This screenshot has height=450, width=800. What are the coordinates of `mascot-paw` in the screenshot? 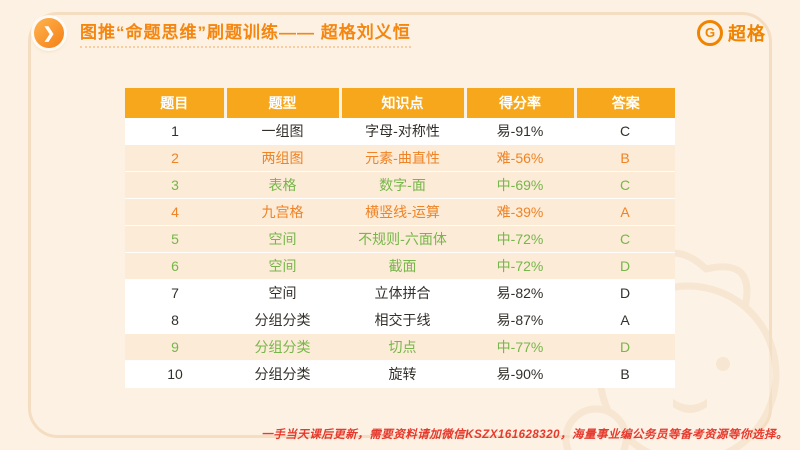 It's located at (596, 427).